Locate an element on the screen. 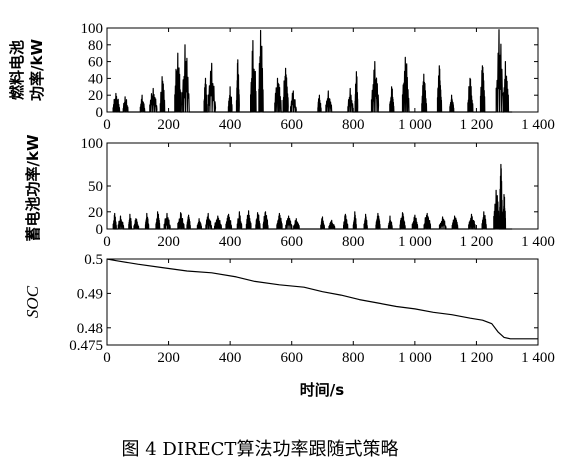 The image size is (568, 473). y-tick-label: 40 is located at coordinates (95, 79).